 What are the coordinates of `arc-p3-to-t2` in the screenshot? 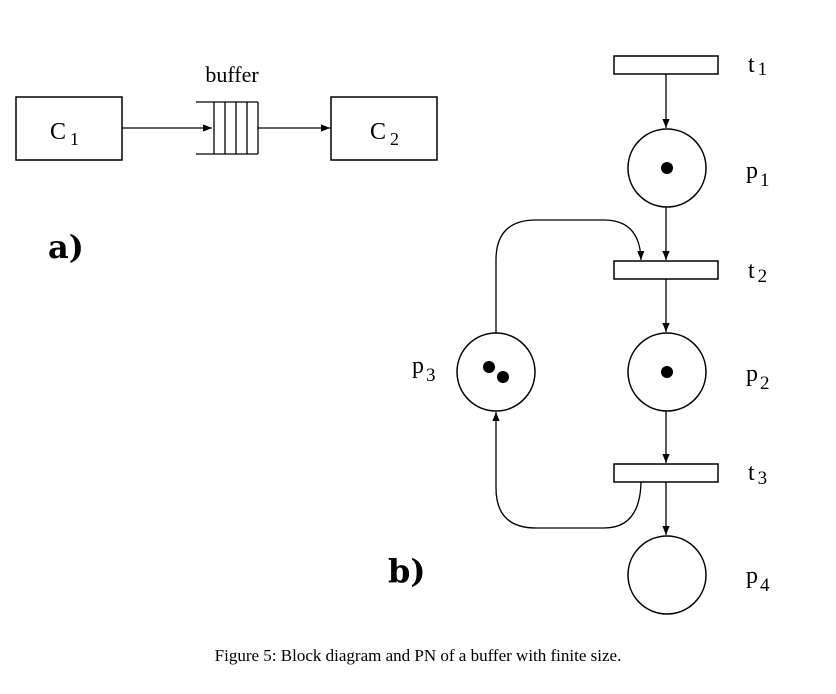 It's located at (570, 276).